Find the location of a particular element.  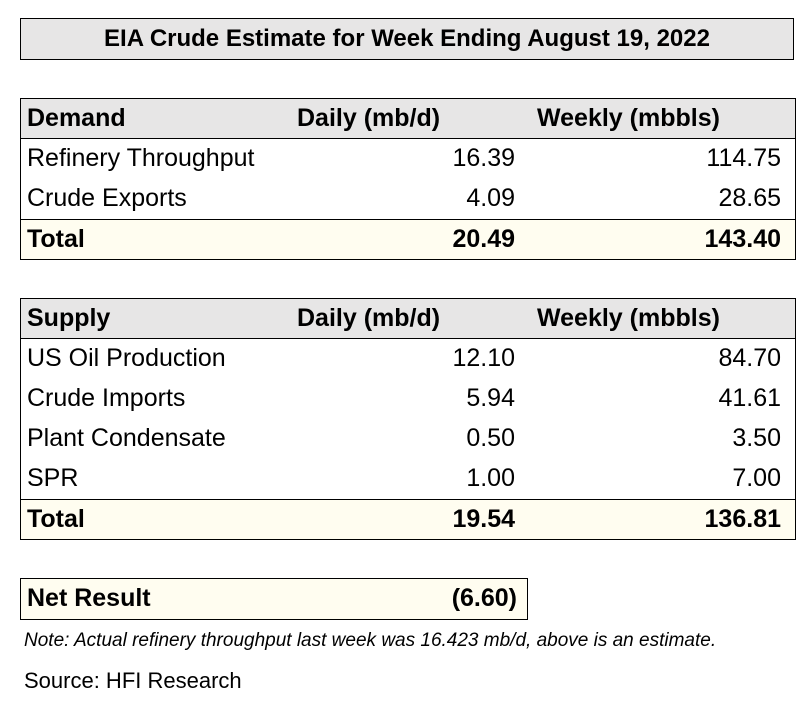

header-category: Supply is located at coordinates (69, 318).